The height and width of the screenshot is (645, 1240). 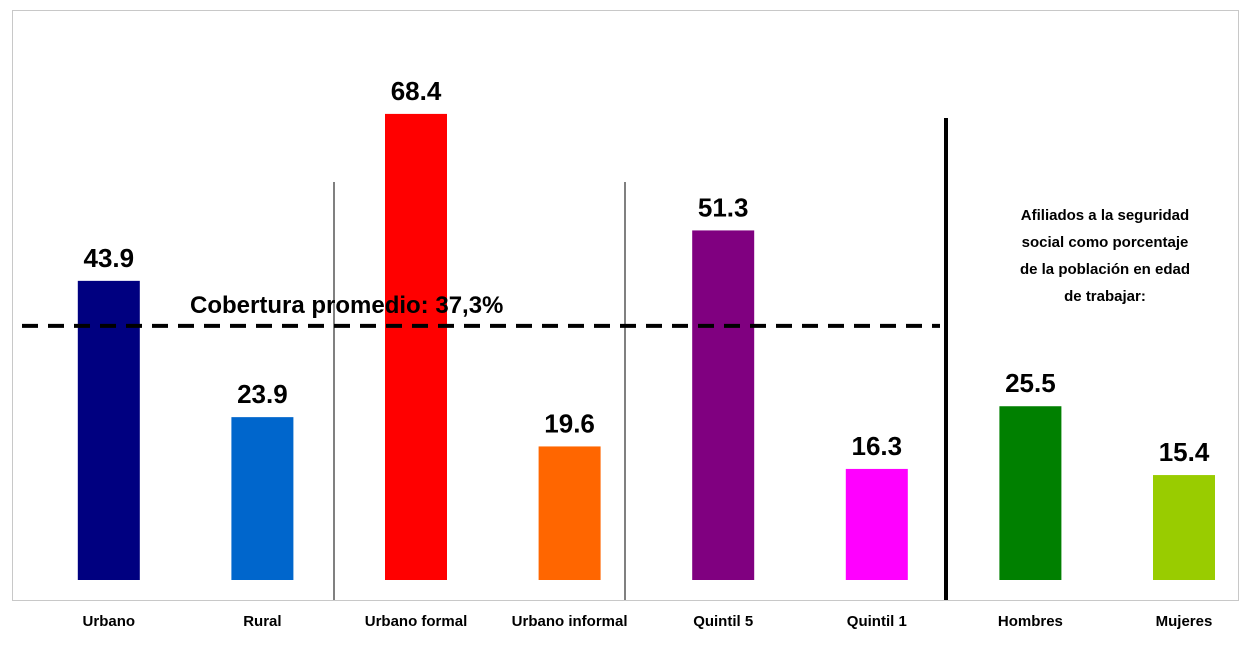 What do you see at coordinates (109, 621) in the screenshot?
I see `x-tick-label: Urbano` at bounding box center [109, 621].